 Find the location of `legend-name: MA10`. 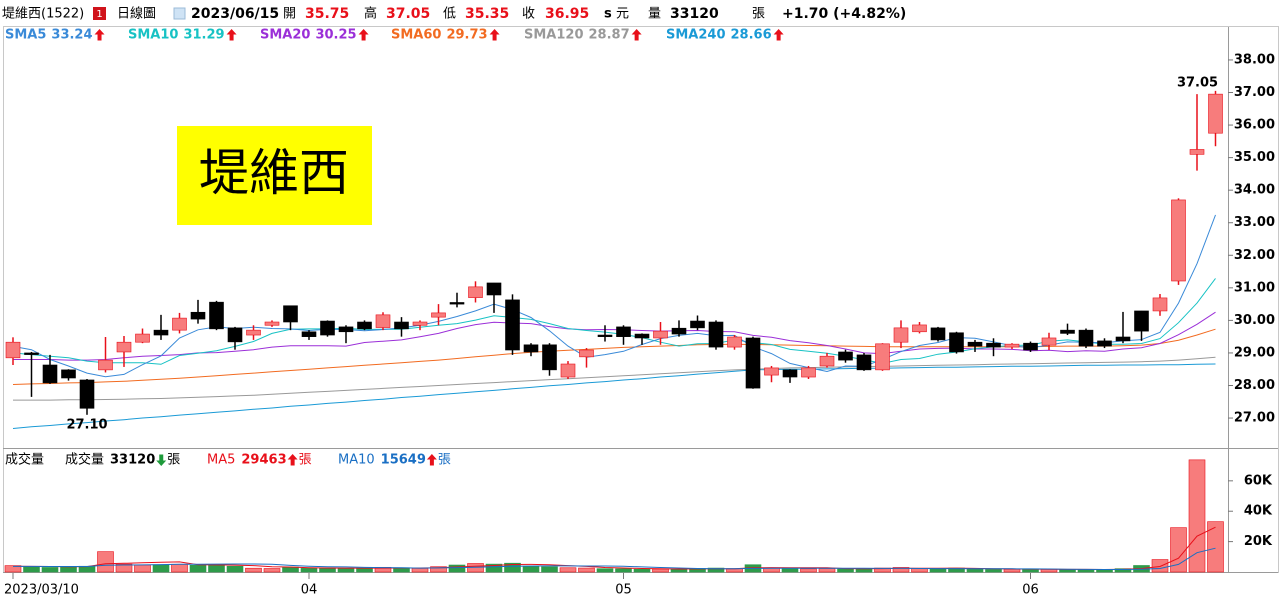

legend-name: MA10 is located at coordinates (356, 460).